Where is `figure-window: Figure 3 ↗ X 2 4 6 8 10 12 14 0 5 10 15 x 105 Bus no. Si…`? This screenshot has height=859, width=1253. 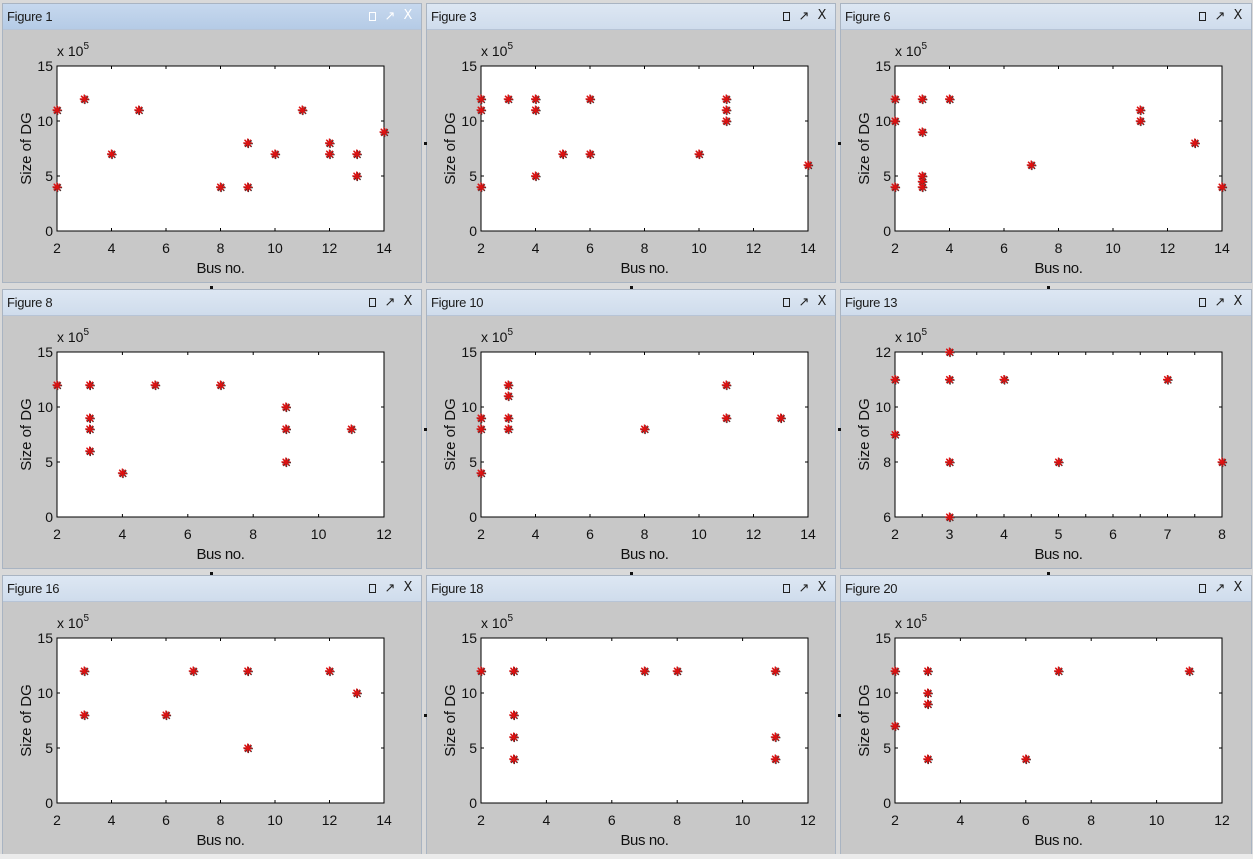
figure-window: Figure 3 ↗ X 2 4 6 8 10 12 14 0 5 10 15 x 105 Bus no. Si… is located at coordinates (631, 143).